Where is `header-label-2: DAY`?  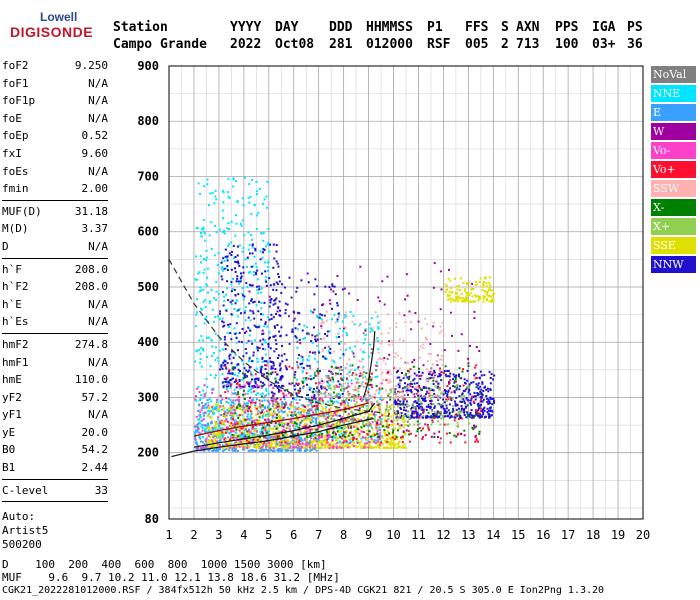 header-label-2: DAY is located at coordinates (287, 27).